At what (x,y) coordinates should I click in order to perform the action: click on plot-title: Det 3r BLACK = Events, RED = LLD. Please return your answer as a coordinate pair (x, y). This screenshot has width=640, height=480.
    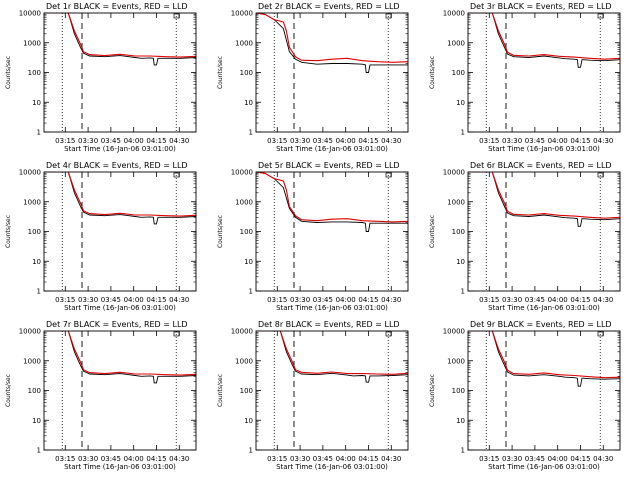
    Looking at the image, I should click on (541, 6).